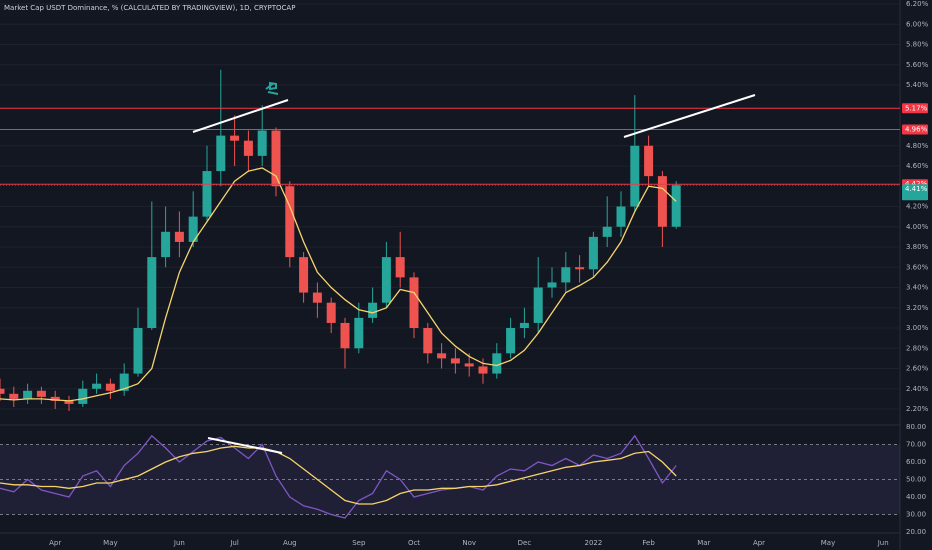 This screenshot has height=550, width=932. What do you see at coordinates (917, 247) in the screenshot?
I see `y-tick-label: 3.80%` at bounding box center [917, 247].